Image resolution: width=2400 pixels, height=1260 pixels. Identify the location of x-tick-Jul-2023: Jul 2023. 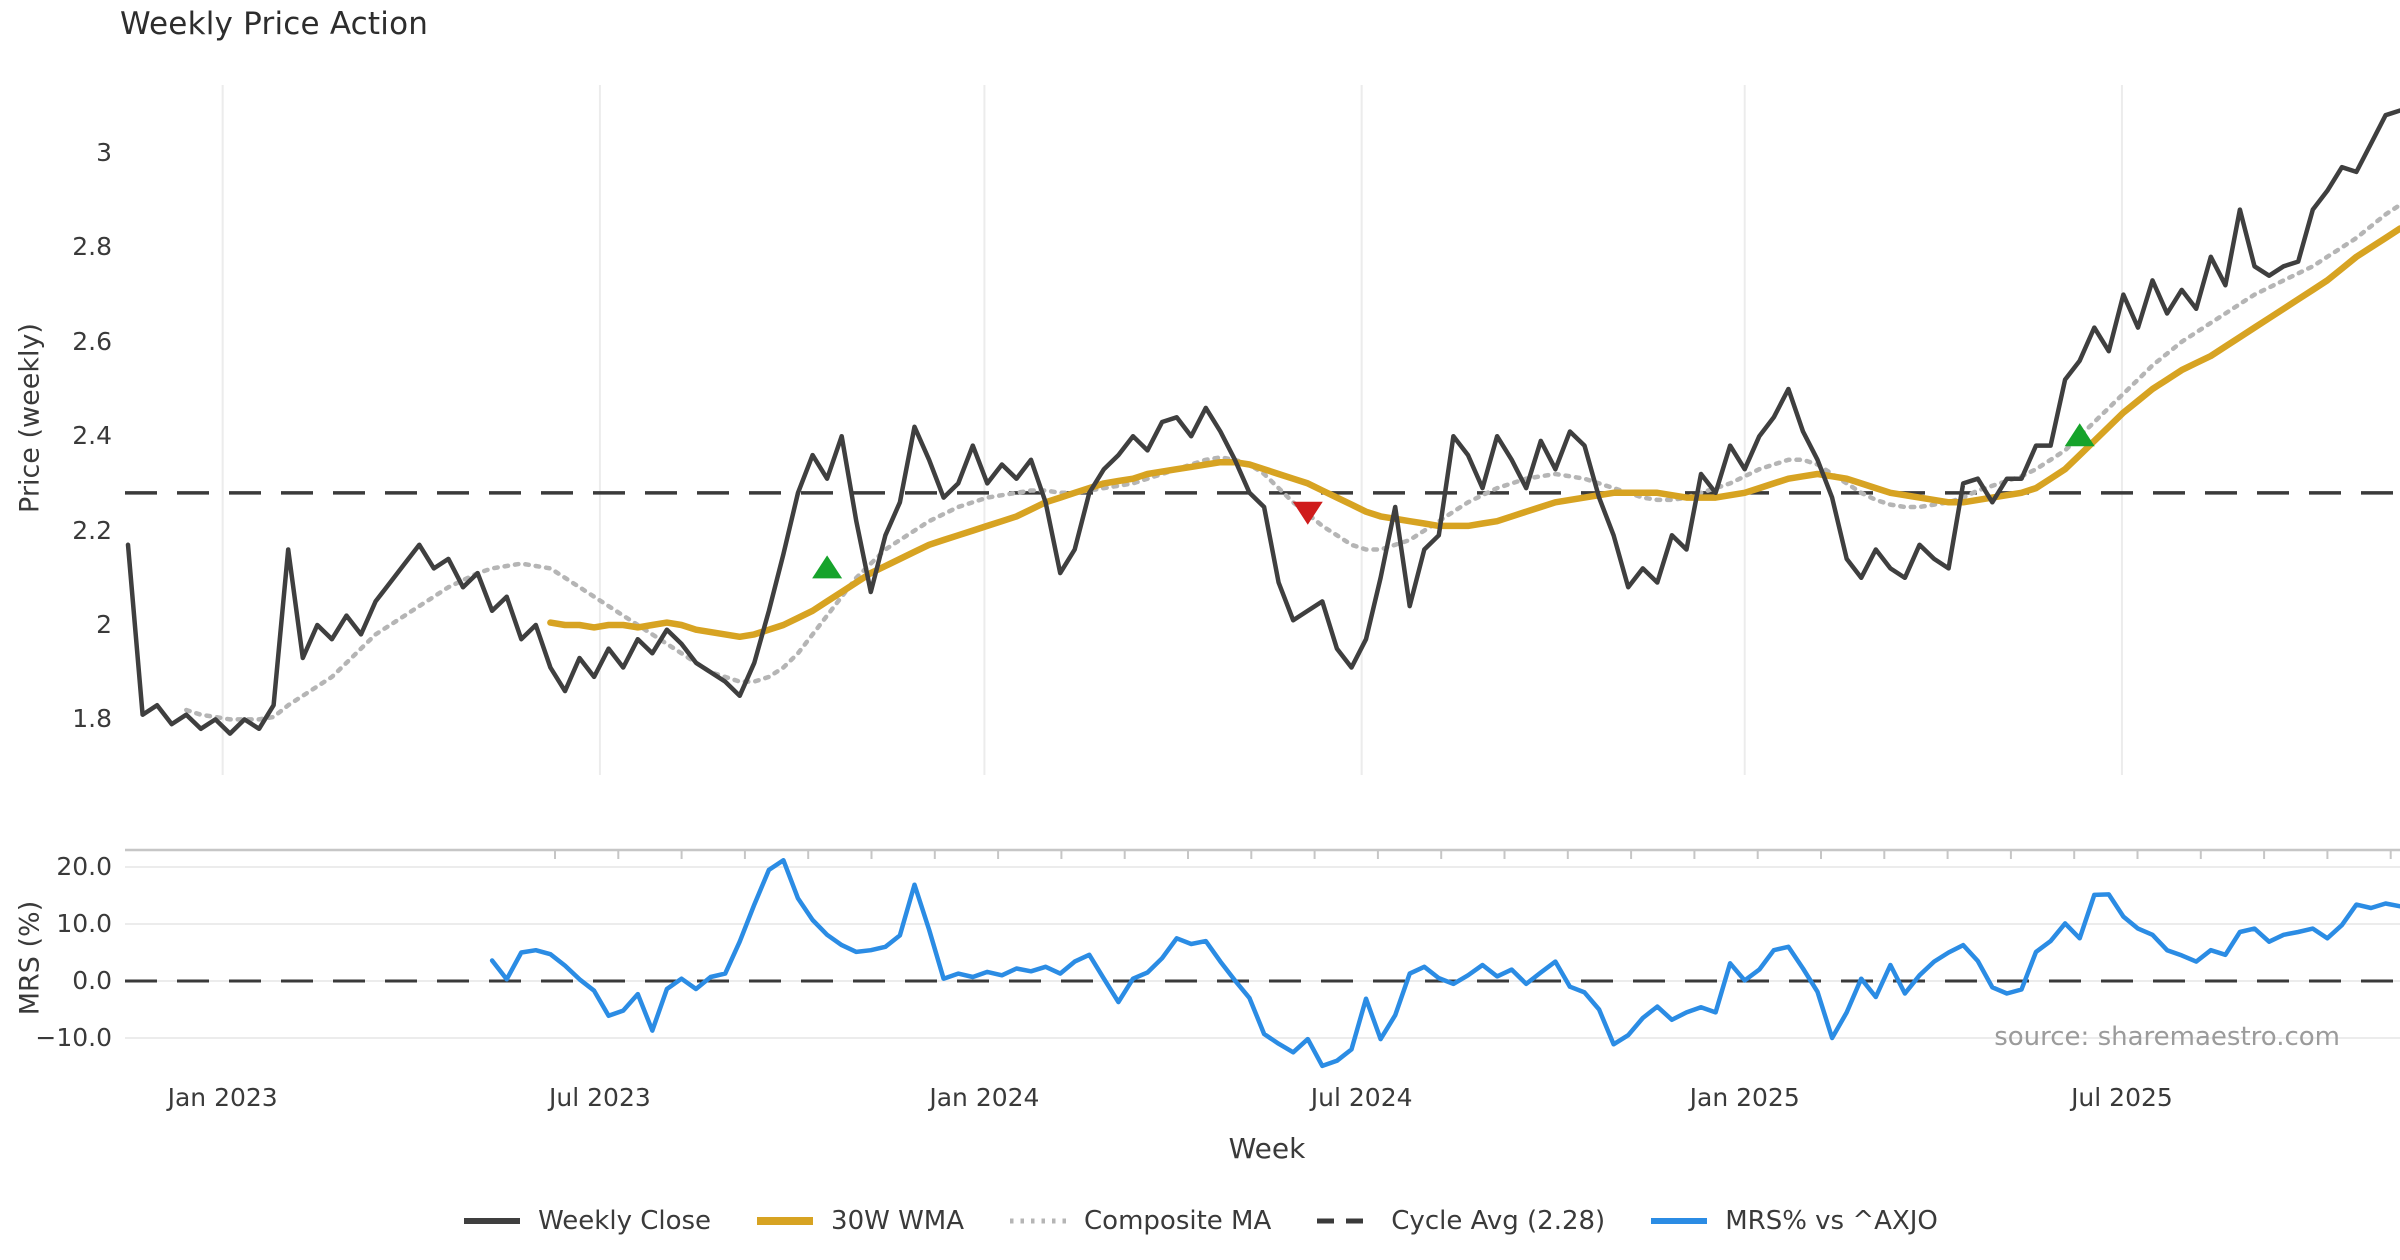
(600, 1097).